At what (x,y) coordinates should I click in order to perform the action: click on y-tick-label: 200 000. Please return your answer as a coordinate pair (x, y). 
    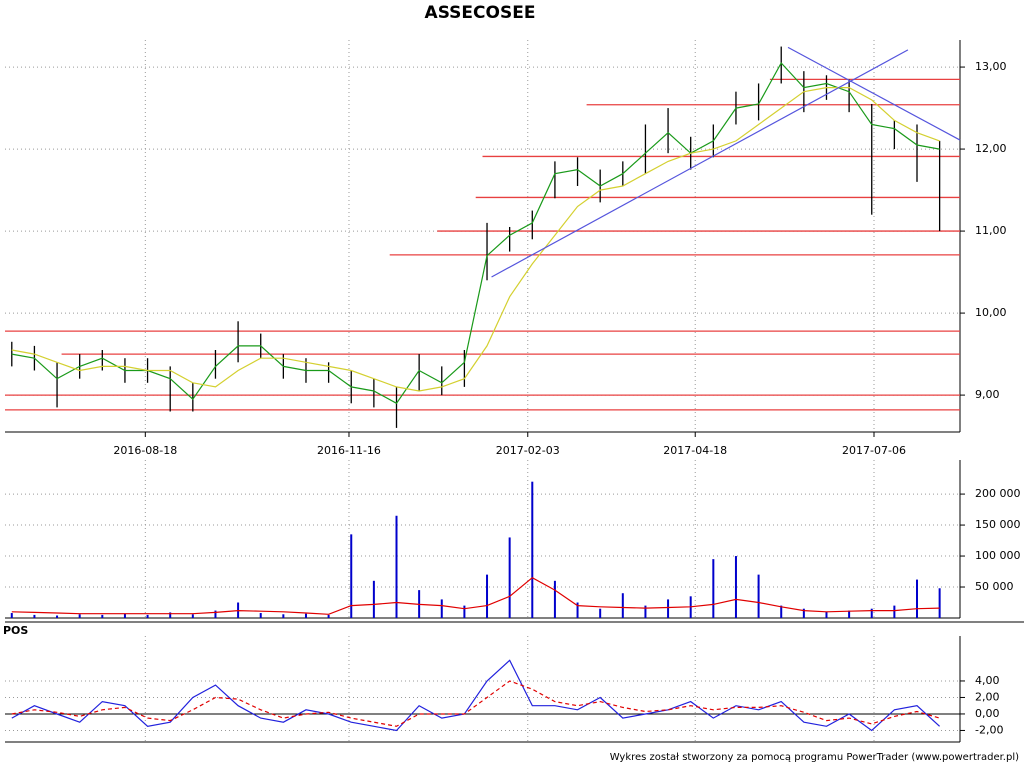
    Looking at the image, I should click on (998, 493).